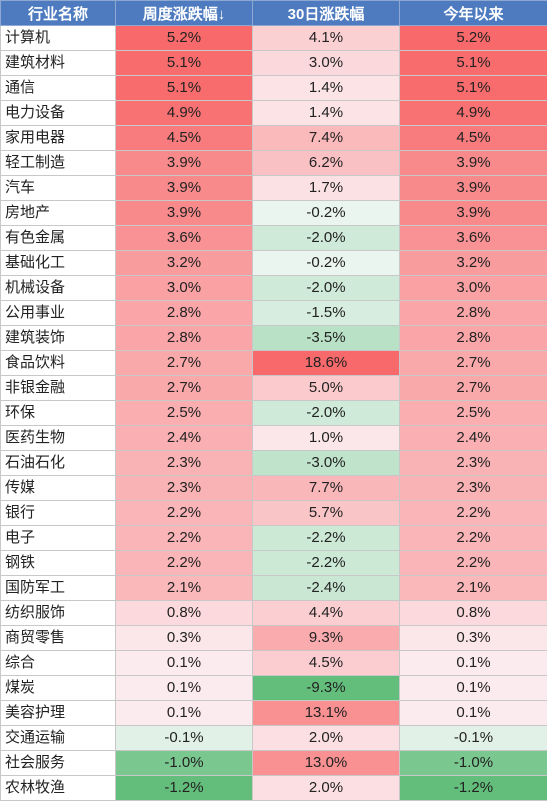  What do you see at coordinates (473, 13) in the screenshot?
I see `header-ytd-change: 今年以来` at bounding box center [473, 13].